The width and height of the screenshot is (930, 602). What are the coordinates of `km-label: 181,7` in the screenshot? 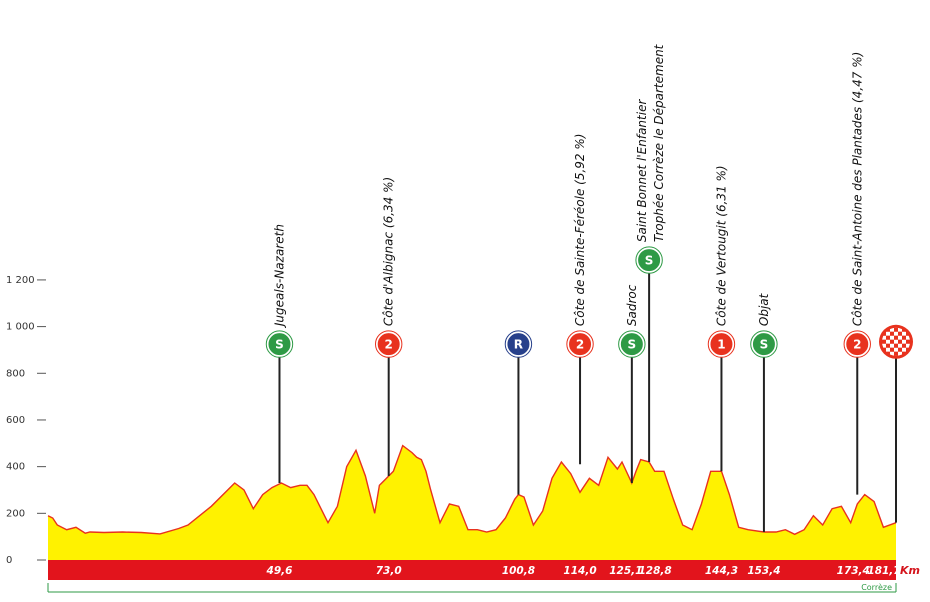 It's located at (884, 571).